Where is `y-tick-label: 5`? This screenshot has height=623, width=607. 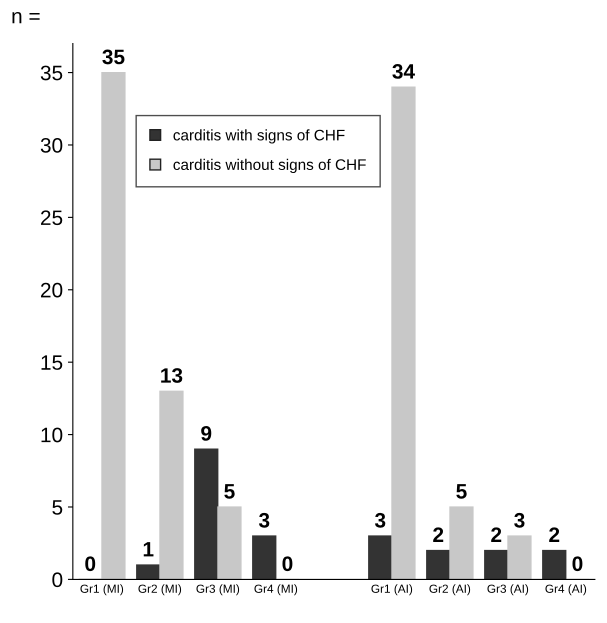
y-tick-label: 5 is located at coordinates (57, 507).